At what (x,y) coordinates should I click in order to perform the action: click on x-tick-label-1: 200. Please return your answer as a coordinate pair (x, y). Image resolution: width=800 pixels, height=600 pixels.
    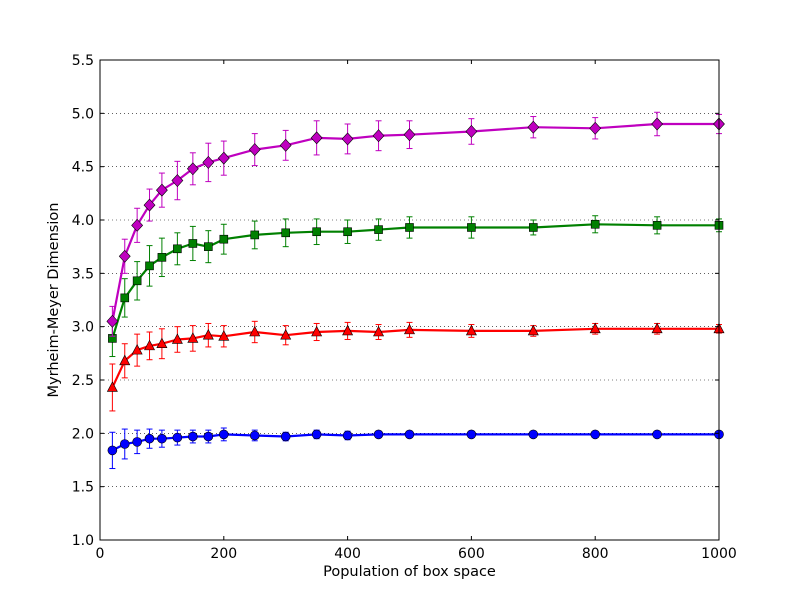
    Looking at the image, I should click on (223, 554).